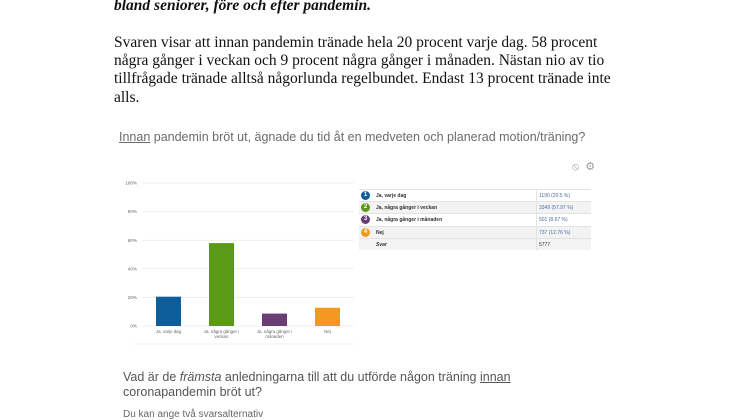 Image resolution: width=746 pixels, height=420 pixels. Describe the element at coordinates (555, 232) in the screenshot. I see `option-count: 737 (12.76 %)` at that location.